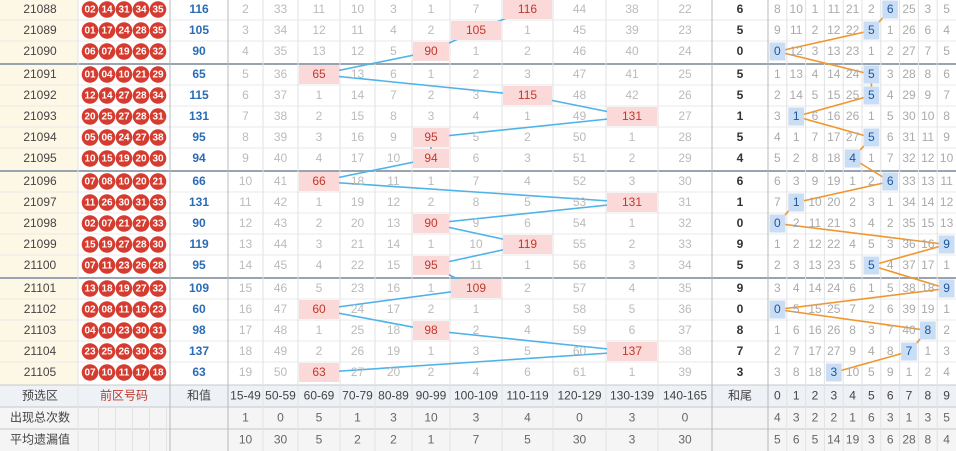 This screenshot has height=451, width=956. I want to click on digit-omission: 20, so click(834, 202).